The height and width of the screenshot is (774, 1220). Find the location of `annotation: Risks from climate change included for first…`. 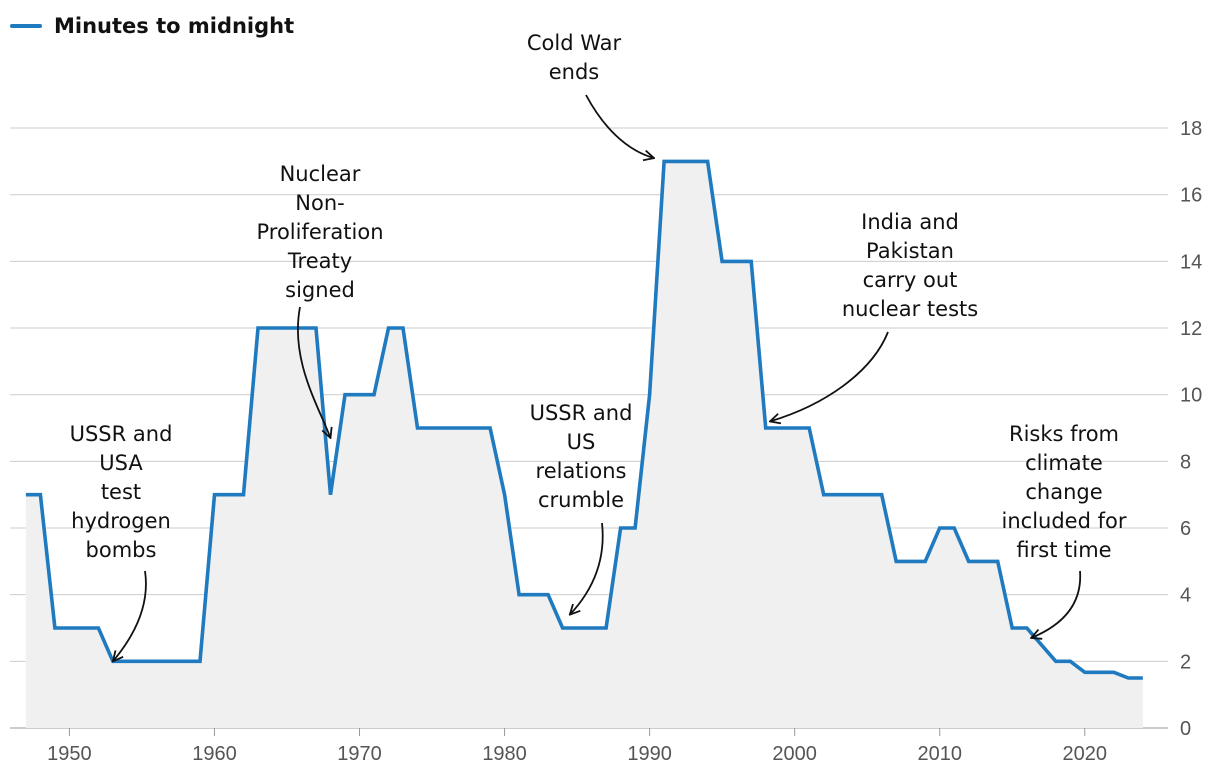

annotation: Risks from climate change included for first… is located at coordinates (1064, 530).